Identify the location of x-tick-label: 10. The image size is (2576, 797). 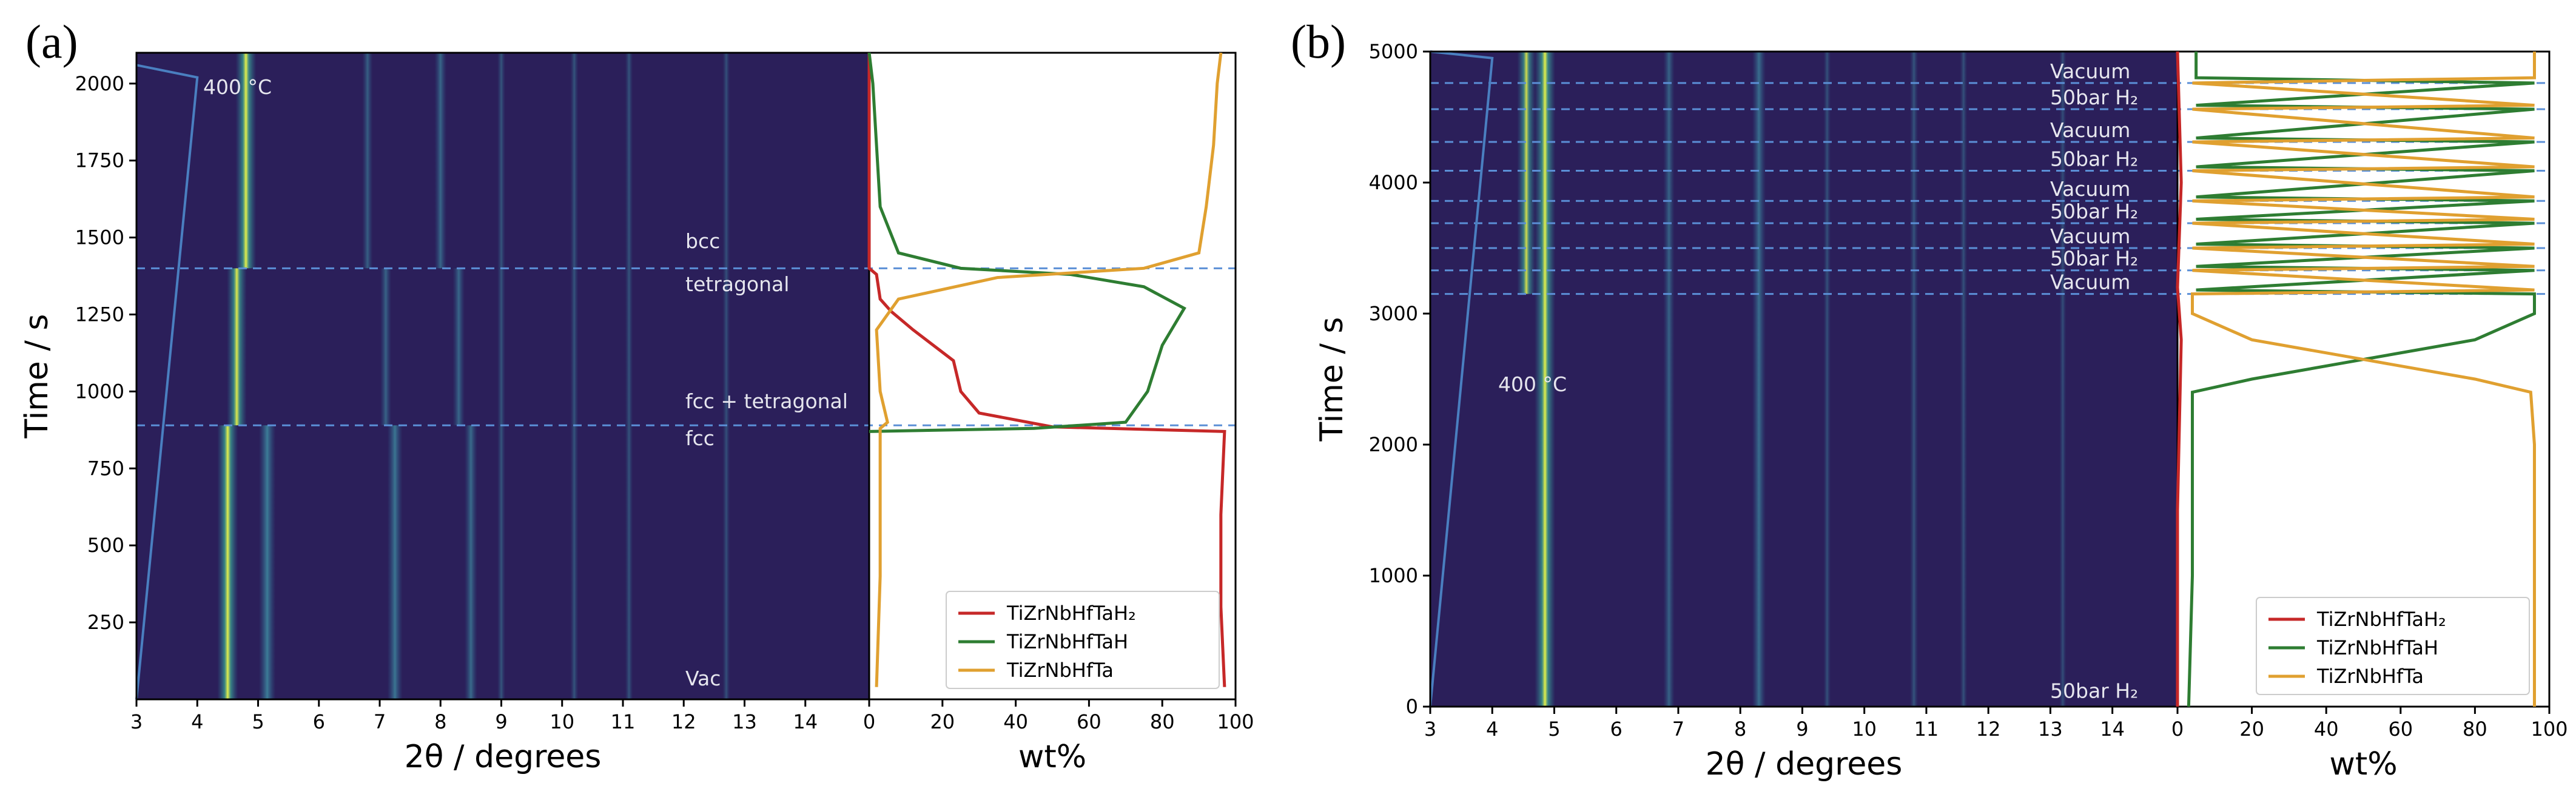
(1864, 730).